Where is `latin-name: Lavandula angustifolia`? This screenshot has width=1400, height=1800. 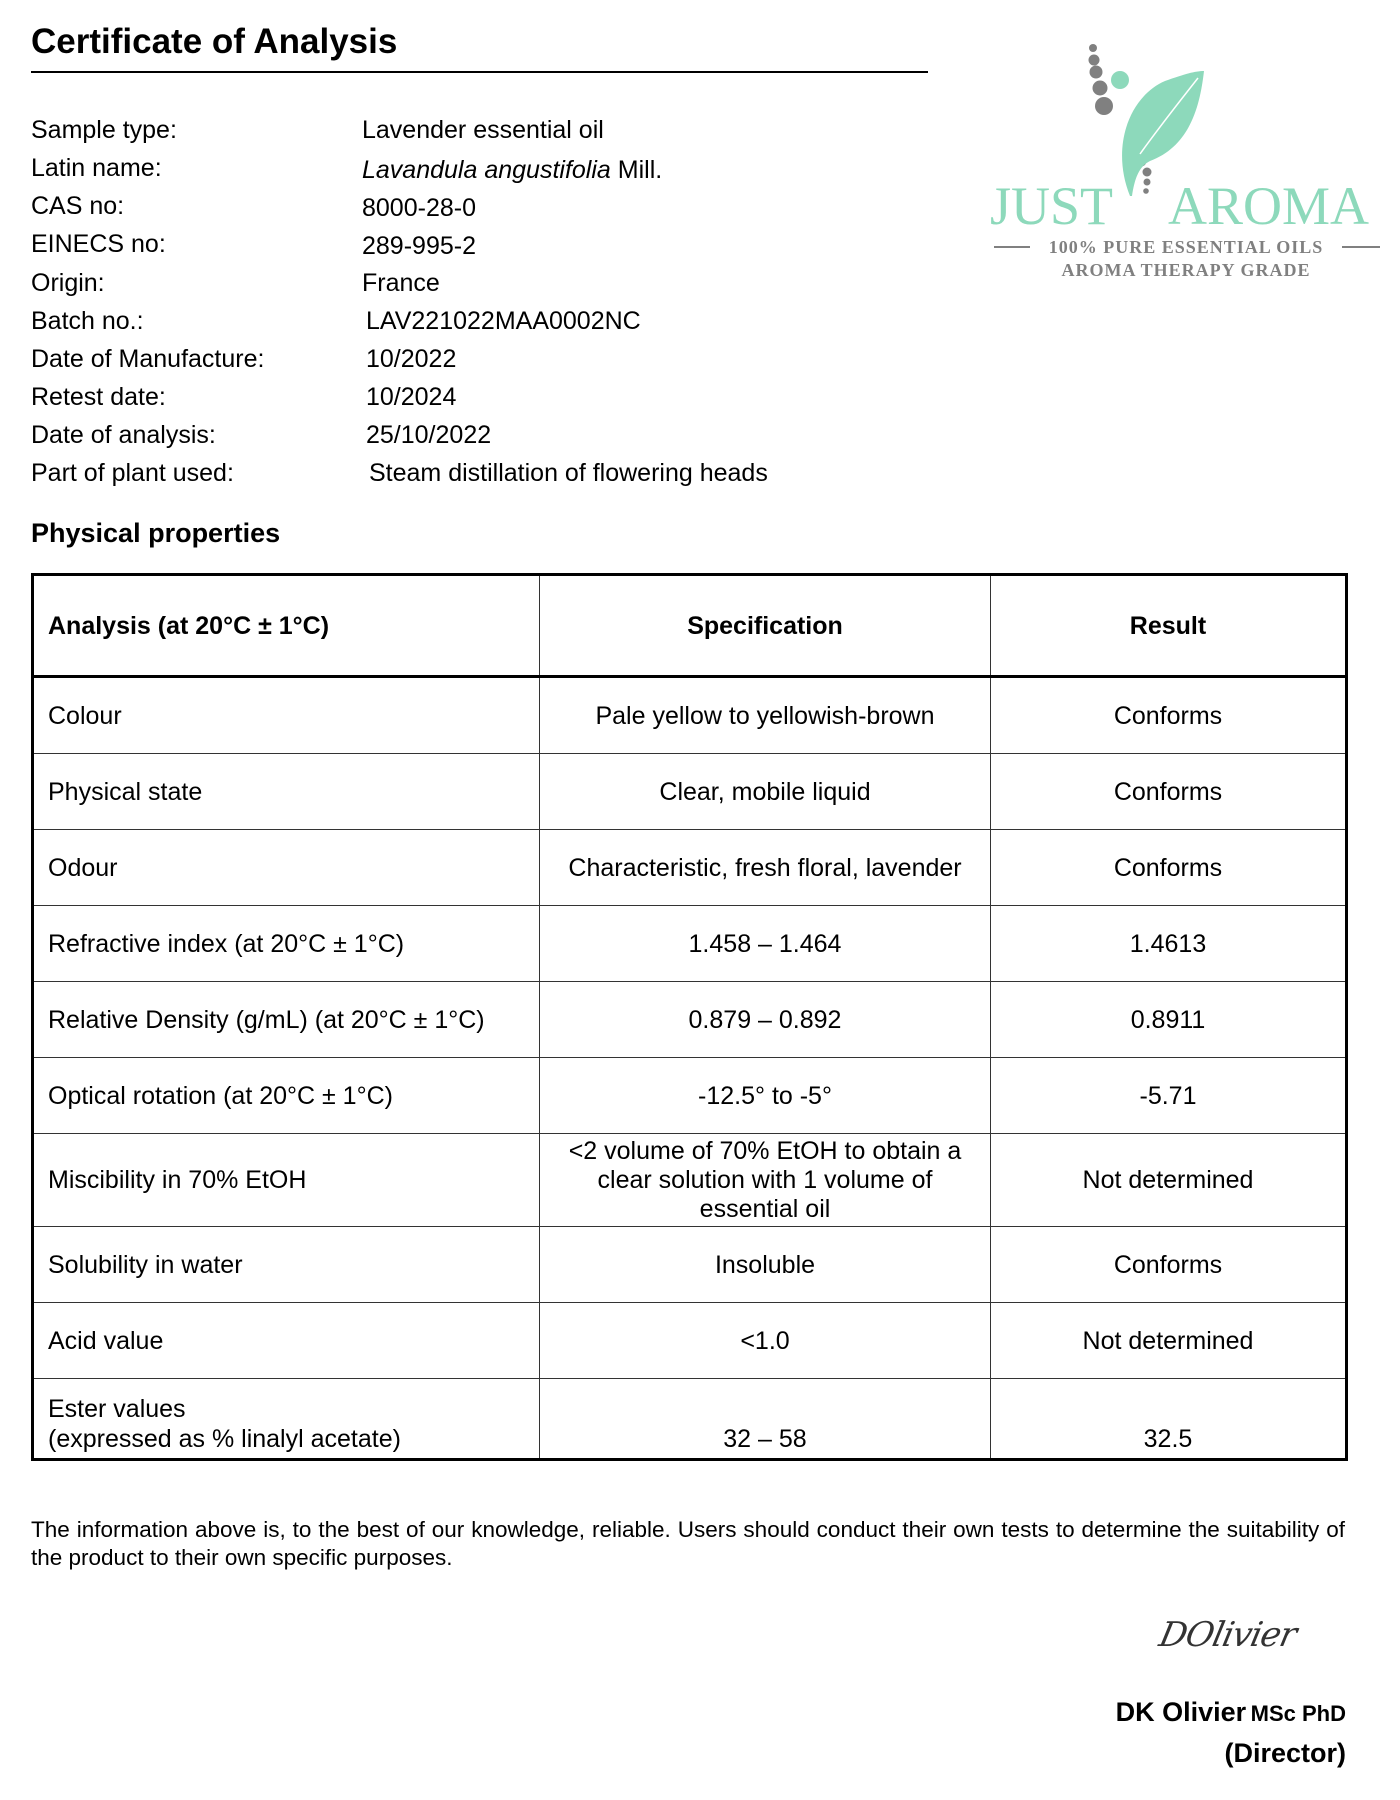 latin-name: Lavandula angustifolia is located at coordinates (486, 170).